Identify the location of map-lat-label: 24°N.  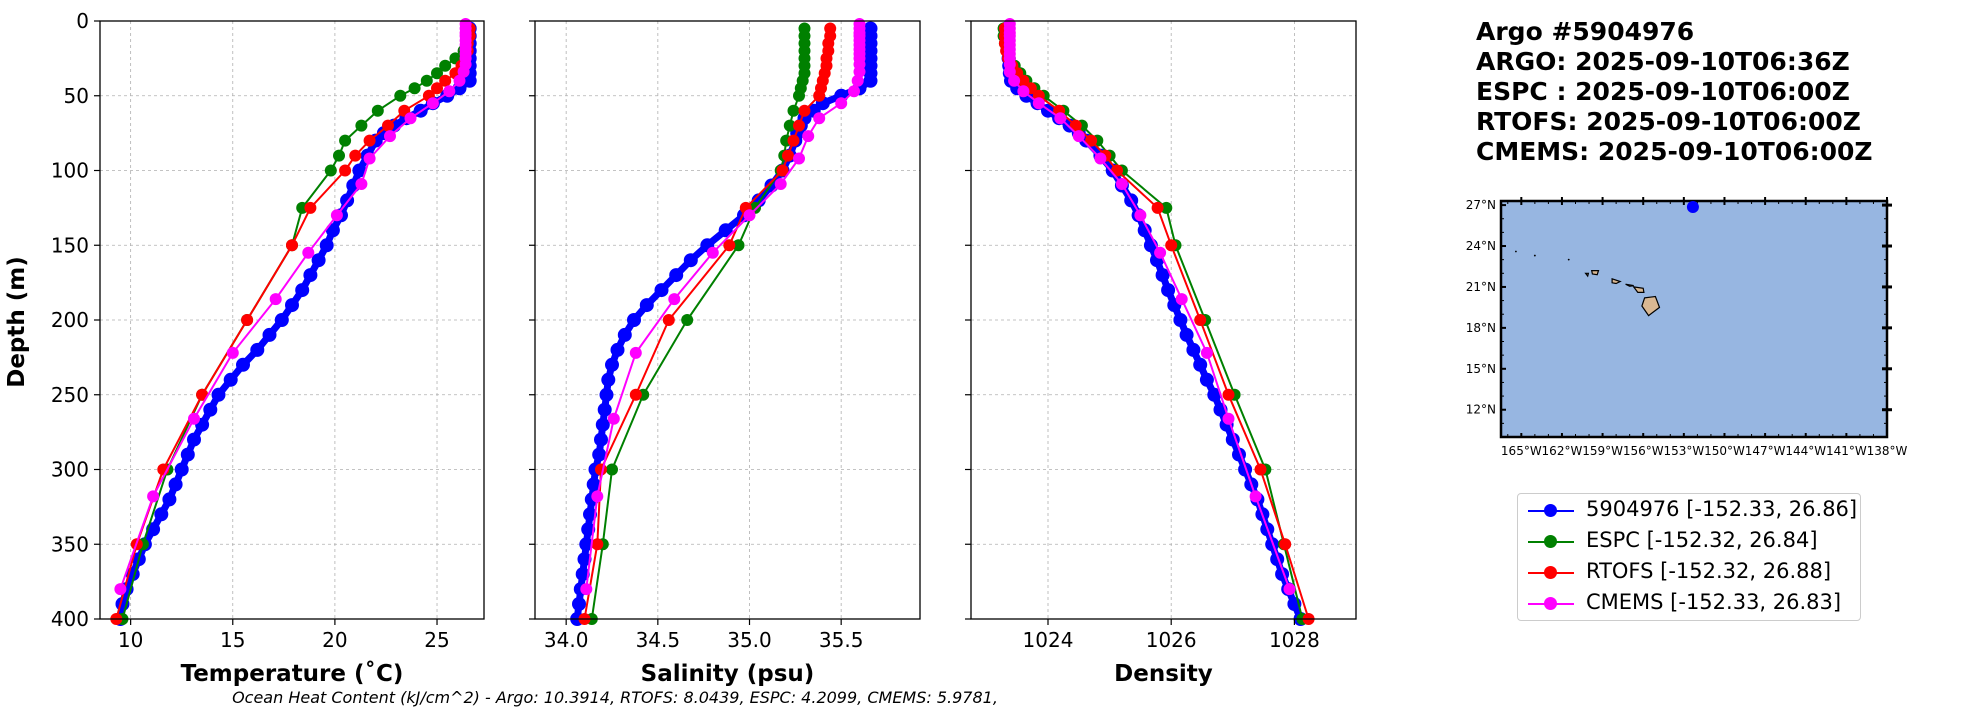
(1481, 246).